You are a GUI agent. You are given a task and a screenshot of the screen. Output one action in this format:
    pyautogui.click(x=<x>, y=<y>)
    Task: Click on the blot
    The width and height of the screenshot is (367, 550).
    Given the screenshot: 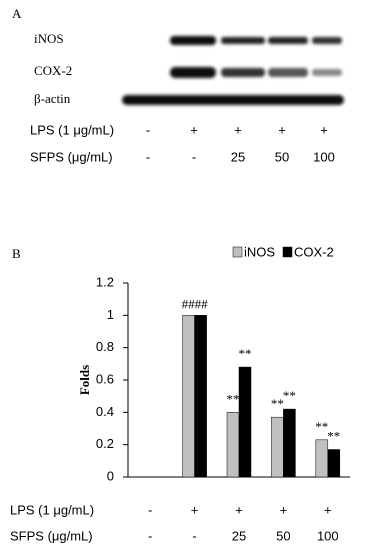 What is the action you would take?
    pyautogui.click(x=233, y=70)
    